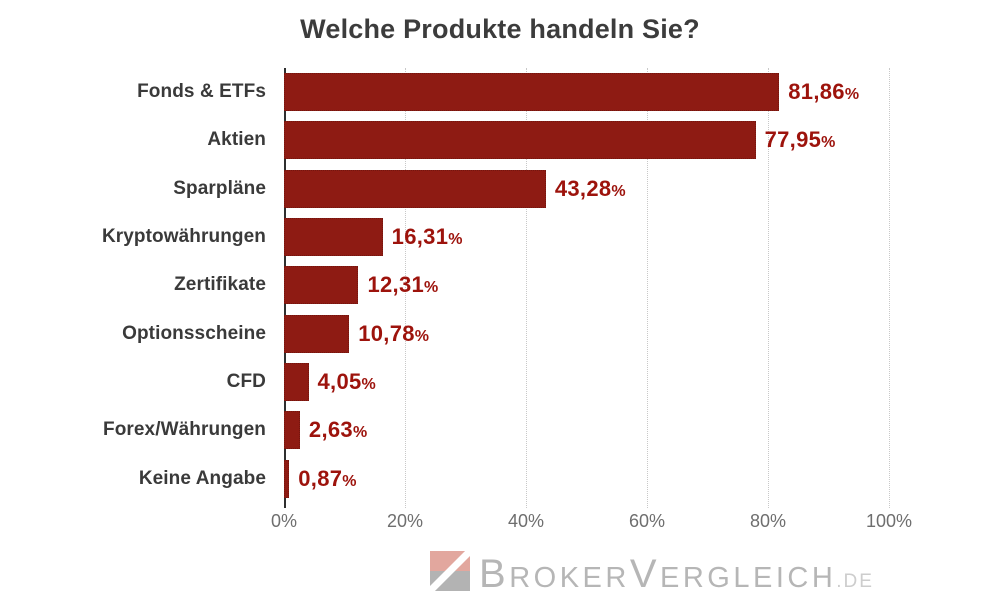  I want to click on value-label: 81,86%, so click(823, 92).